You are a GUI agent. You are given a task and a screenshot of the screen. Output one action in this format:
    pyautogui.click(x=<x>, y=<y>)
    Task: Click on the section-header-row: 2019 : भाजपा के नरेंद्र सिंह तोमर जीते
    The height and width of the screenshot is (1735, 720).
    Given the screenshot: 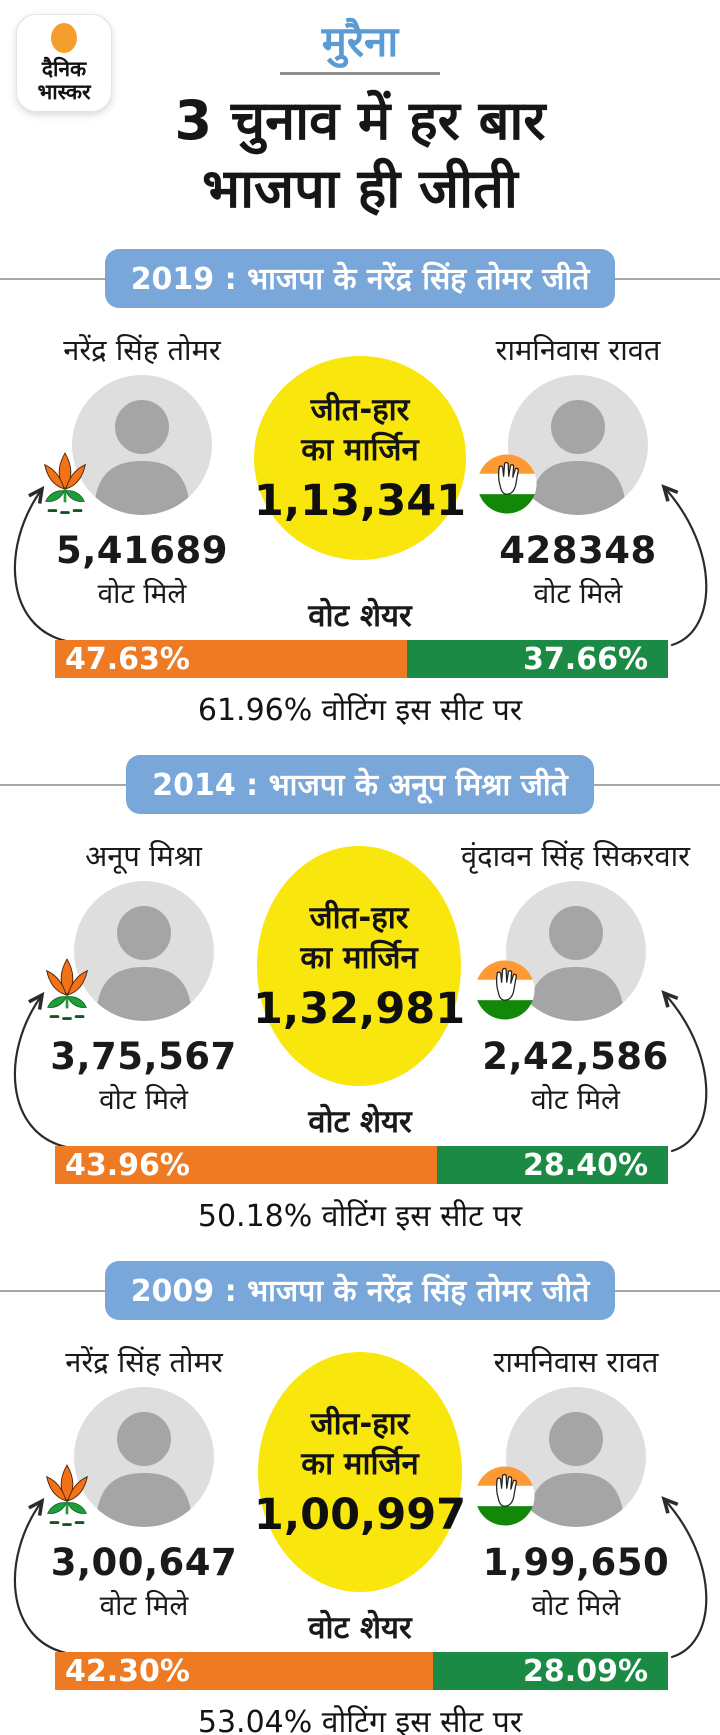 What is the action you would take?
    pyautogui.click(x=360, y=279)
    